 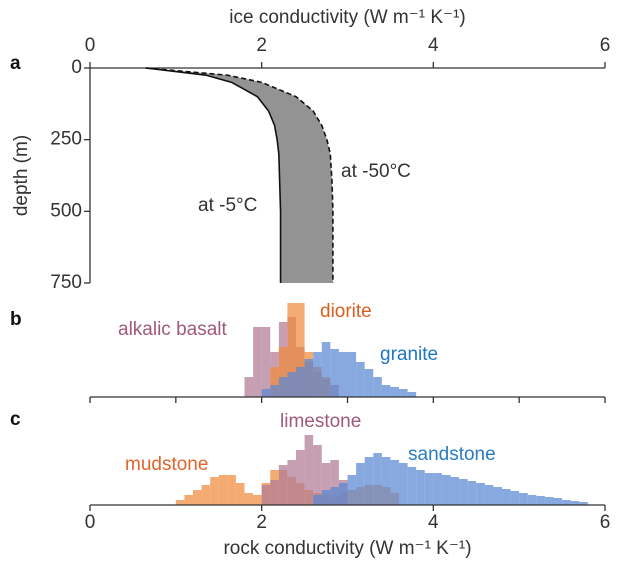 What do you see at coordinates (15, 63) in the screenshot?
I see `panel-label: a` at bounding box center [15, 63].